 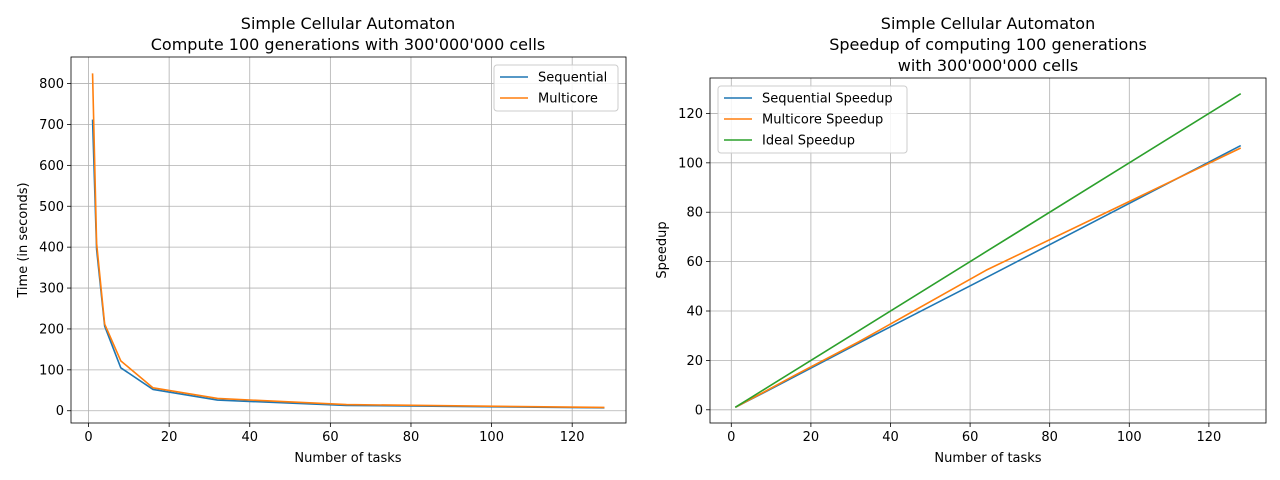 I want to click on time-chart-y-tick-label: 0, so click(x=60, y=411).